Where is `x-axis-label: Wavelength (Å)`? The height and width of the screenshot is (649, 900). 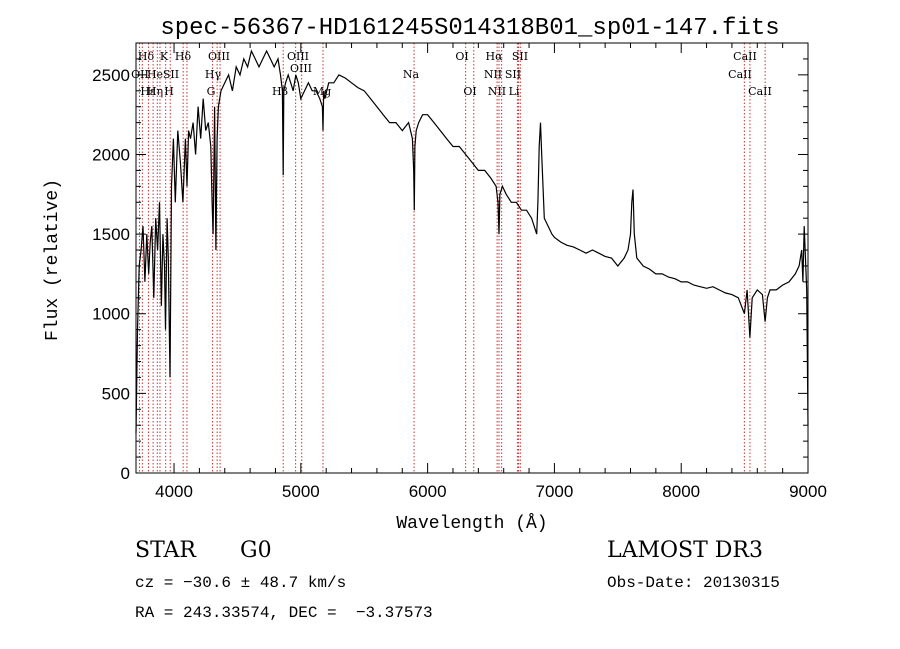 x-axis-label: Wavelength (Å) is located at coordinates (471, 523).